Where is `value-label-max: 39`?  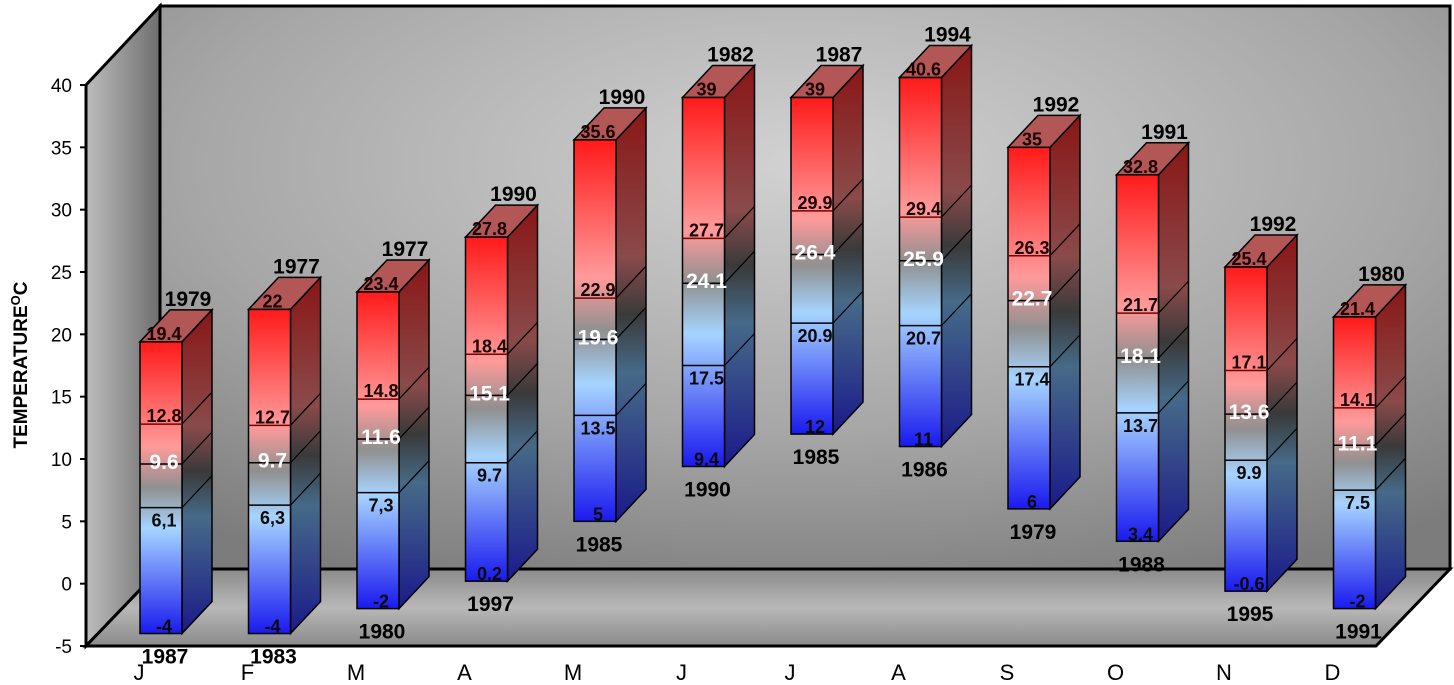
value-label-max: 39 is located at coordinates (706, 89).